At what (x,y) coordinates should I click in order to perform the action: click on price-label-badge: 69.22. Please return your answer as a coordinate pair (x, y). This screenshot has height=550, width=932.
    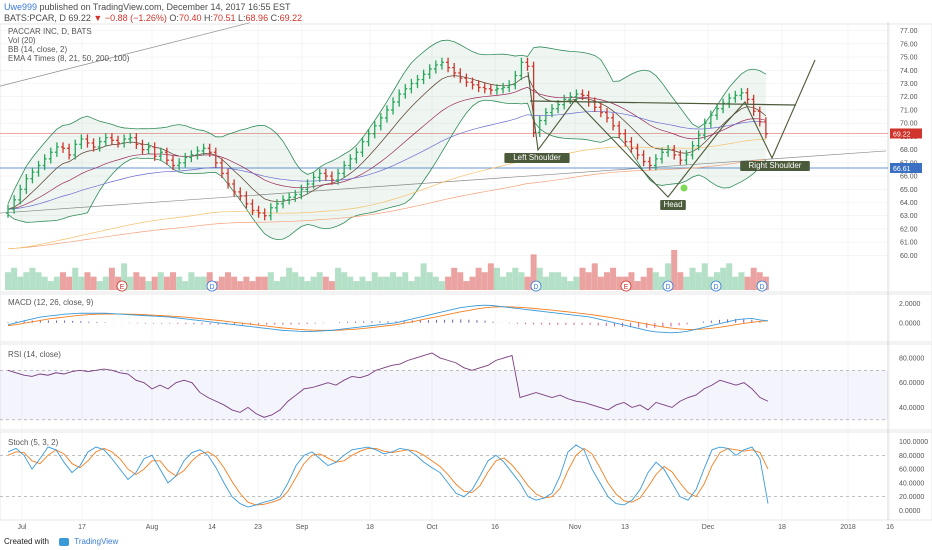
    Looking at the image, I should click on (906, 133).